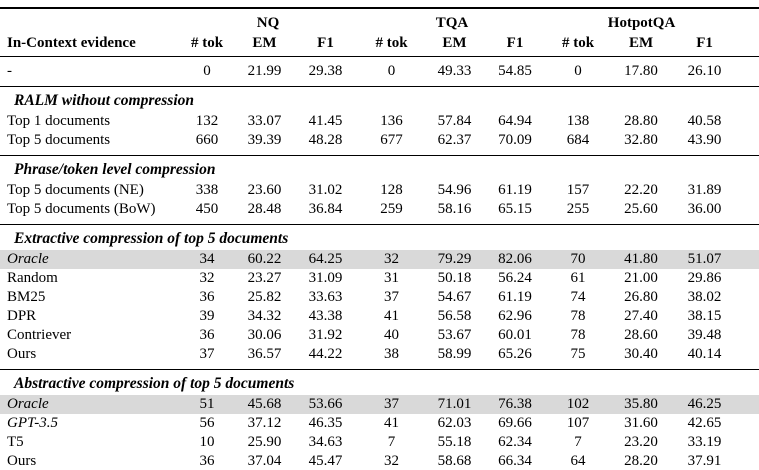 The height and width of the screenshot is (470, 759). What do you see at coordinates (391, 209) in the screenshot?
I see `cell-value: 259` at bounding box center [391, 209].